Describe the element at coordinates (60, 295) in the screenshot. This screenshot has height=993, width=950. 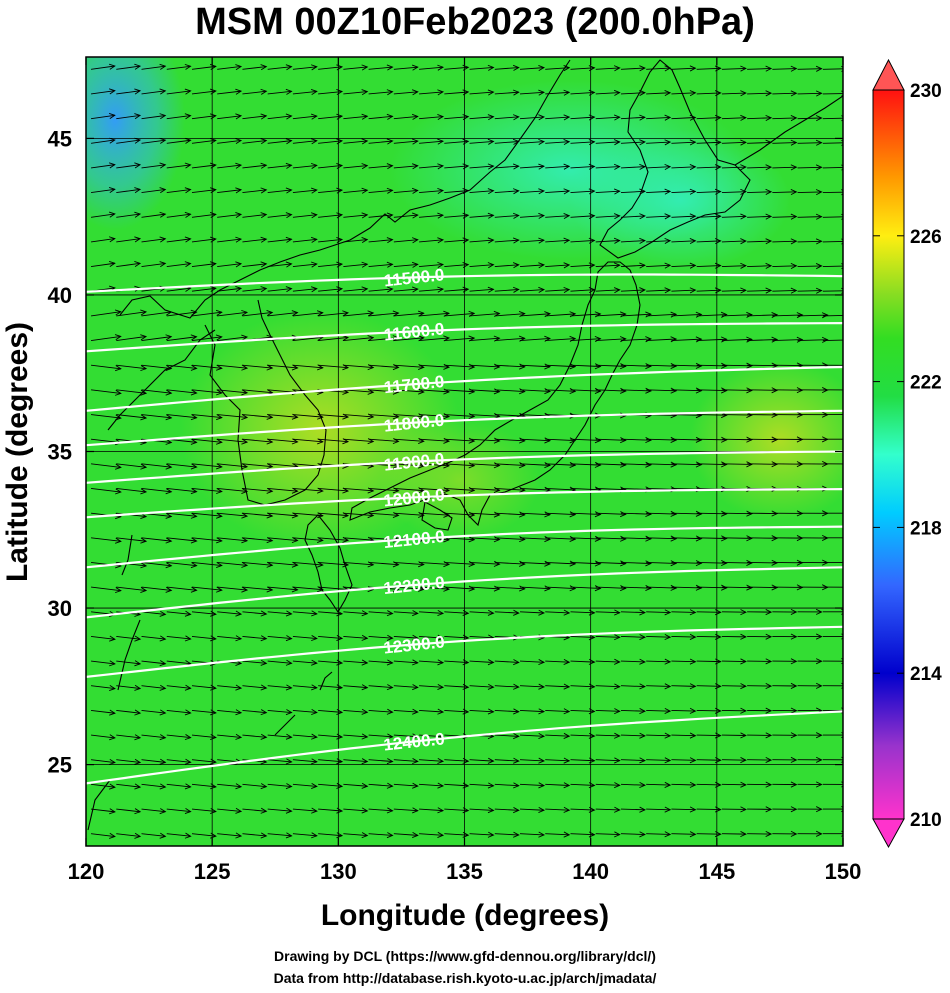
I see `y-tick-label: 40` at that location.